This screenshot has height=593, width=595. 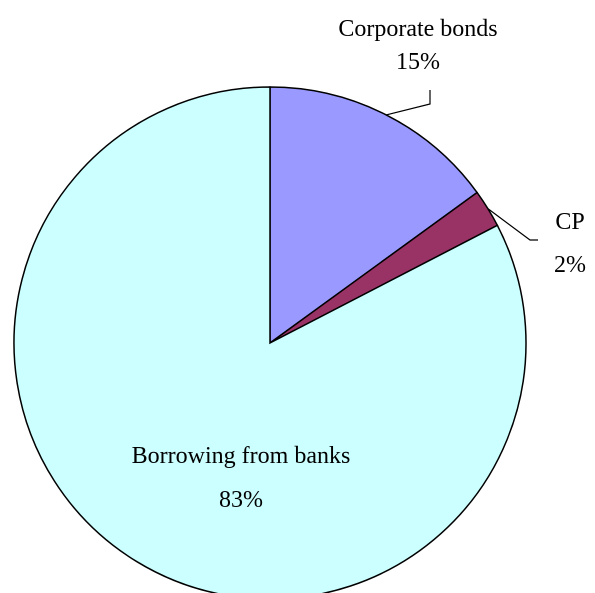 What do you see at coordinates (241, 478) in the screenshot?
I see `borrowing-from-banks-label: Borrowing from banks 83%` at bounding box center [241, 478].